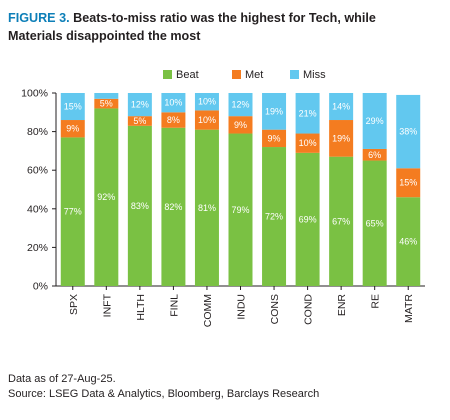 The height and width of the screenshot is (420, 450). I want to click on y-tick-label: 60%, so click(37, 171).